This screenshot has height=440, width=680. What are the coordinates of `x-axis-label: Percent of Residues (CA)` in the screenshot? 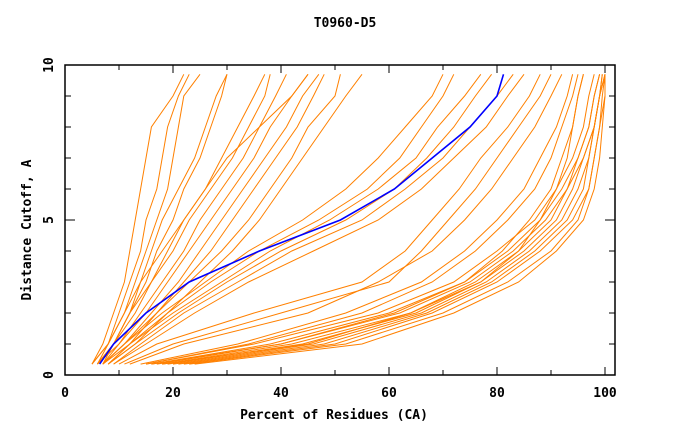 It's located at (334, 415).